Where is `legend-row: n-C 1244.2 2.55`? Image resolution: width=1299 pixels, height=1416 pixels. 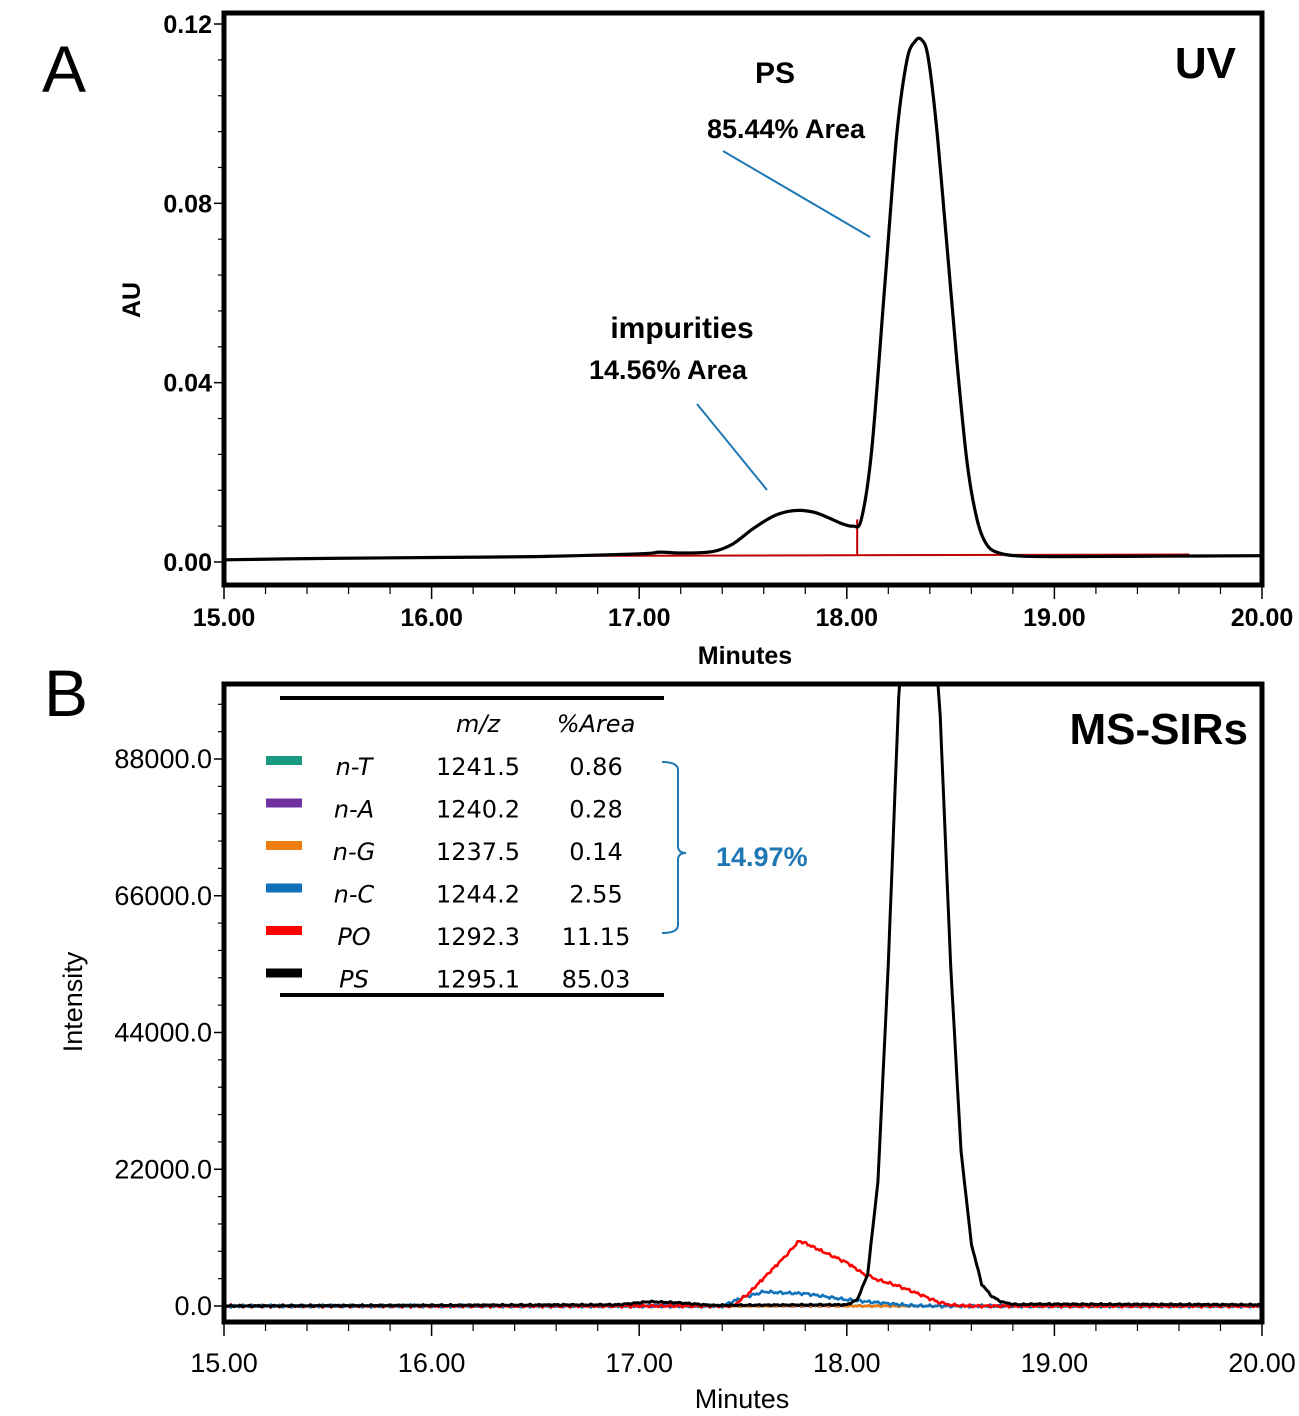 legend-row: n-C 1244.2 2.55 is located at coordinates (444, 895).